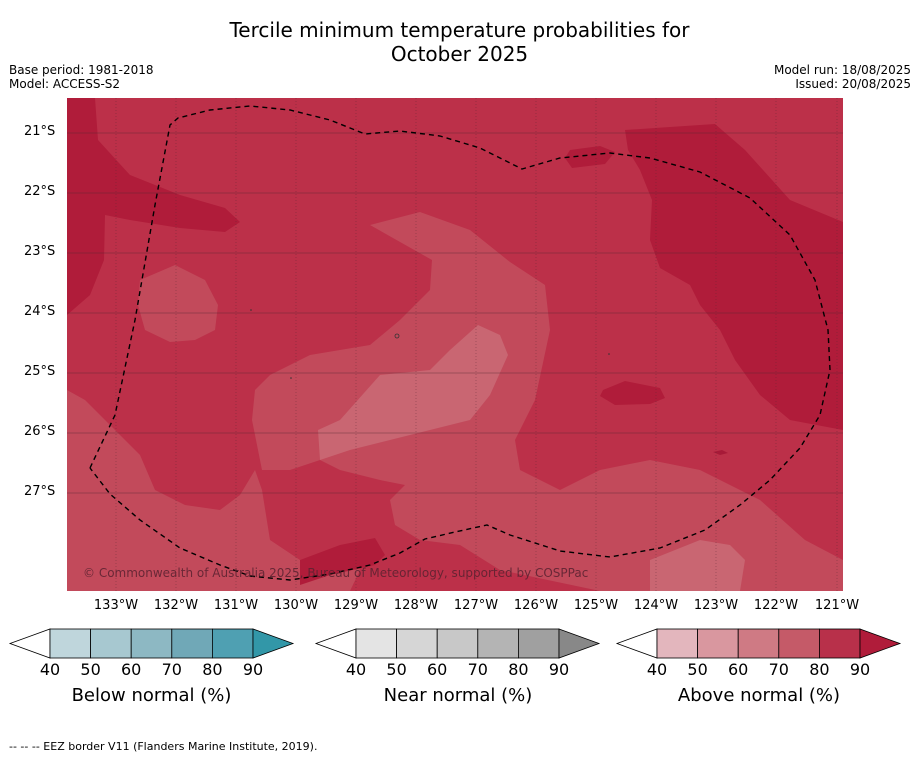 Image resolution: width=919 pixels, height=758 pixels. What do you see at coordinates (759, 695) in the screenshot?
I see `colorbar-above-title: Above normal (%)` at bounding box center [759, 695].